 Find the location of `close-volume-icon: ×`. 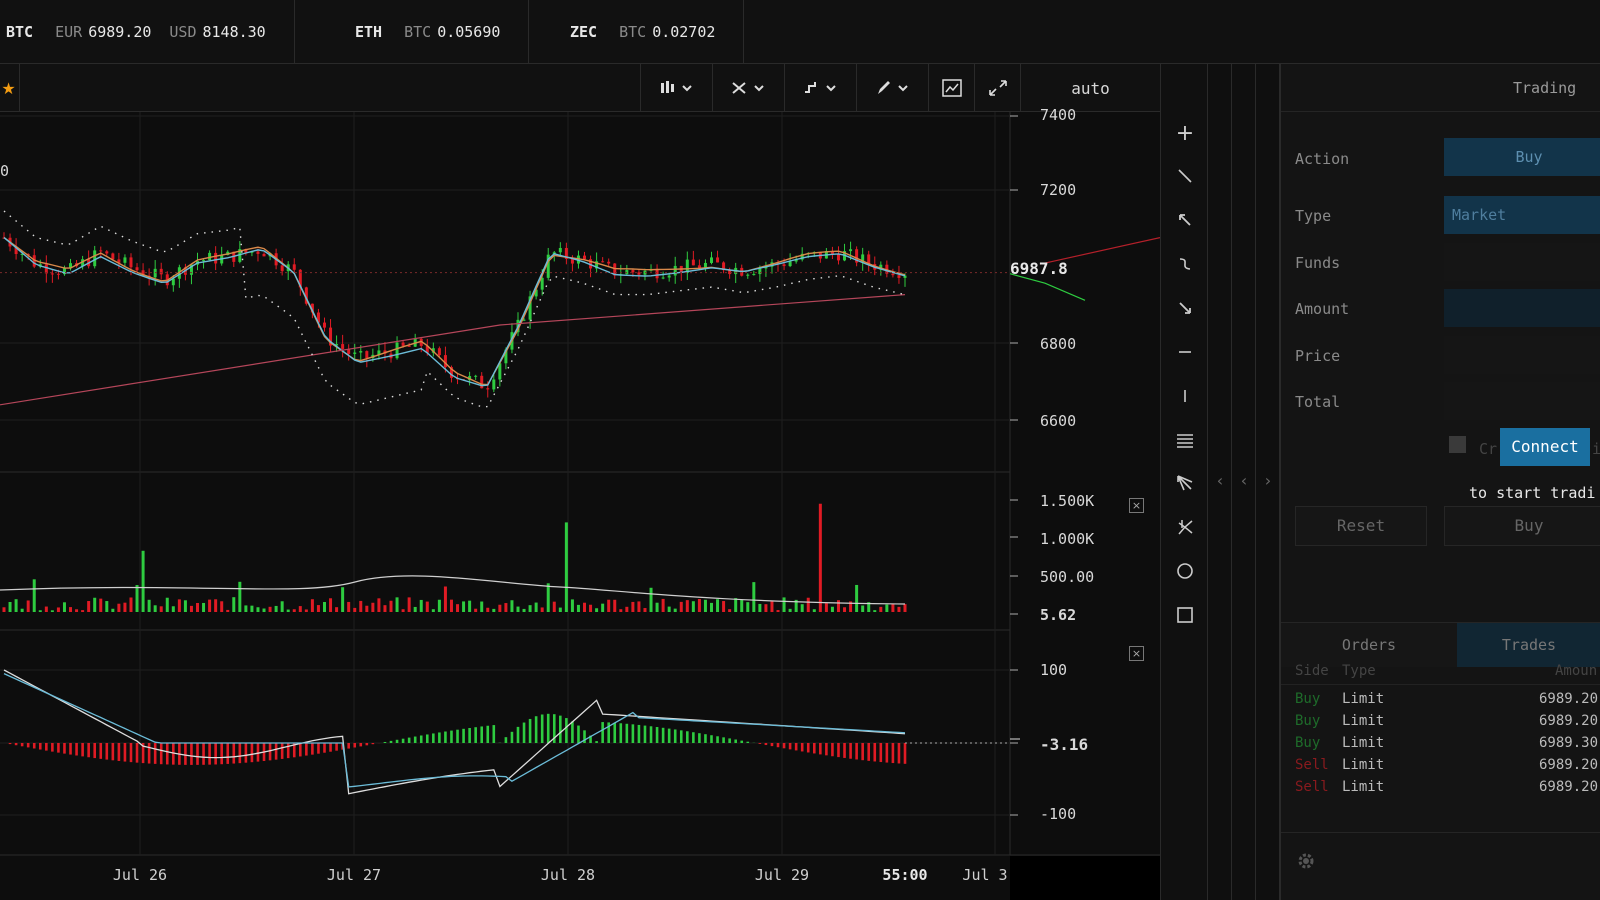

close-volume-icon: × is located at coordinates (1136, 505).